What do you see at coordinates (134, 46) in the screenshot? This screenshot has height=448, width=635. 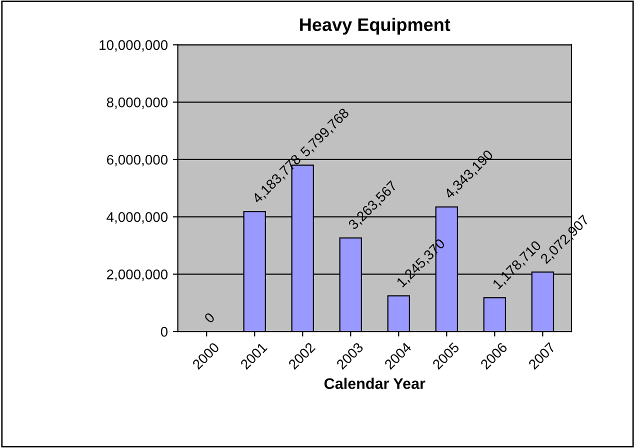 I see `y-tick-label: 10,000,000` at bounding box center [134, 46].